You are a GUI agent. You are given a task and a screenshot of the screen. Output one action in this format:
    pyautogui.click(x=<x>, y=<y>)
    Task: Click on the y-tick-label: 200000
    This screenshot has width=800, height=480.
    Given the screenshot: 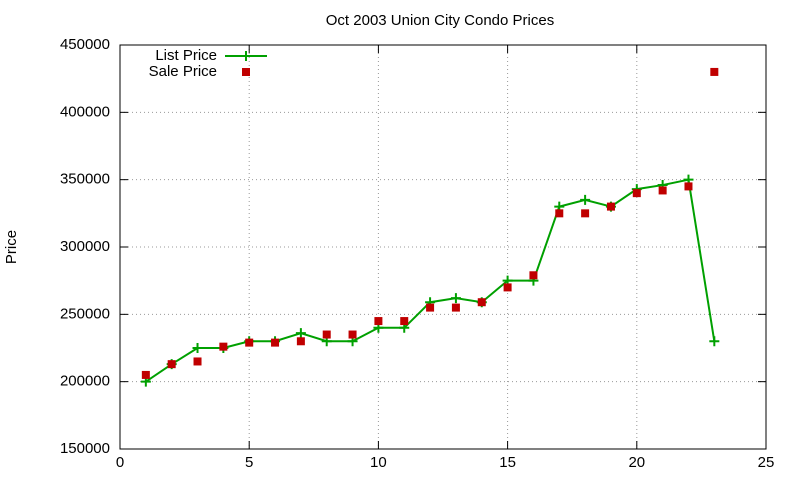 What is the action you would take?
    pyautogui.click(x=85, y=381)
    